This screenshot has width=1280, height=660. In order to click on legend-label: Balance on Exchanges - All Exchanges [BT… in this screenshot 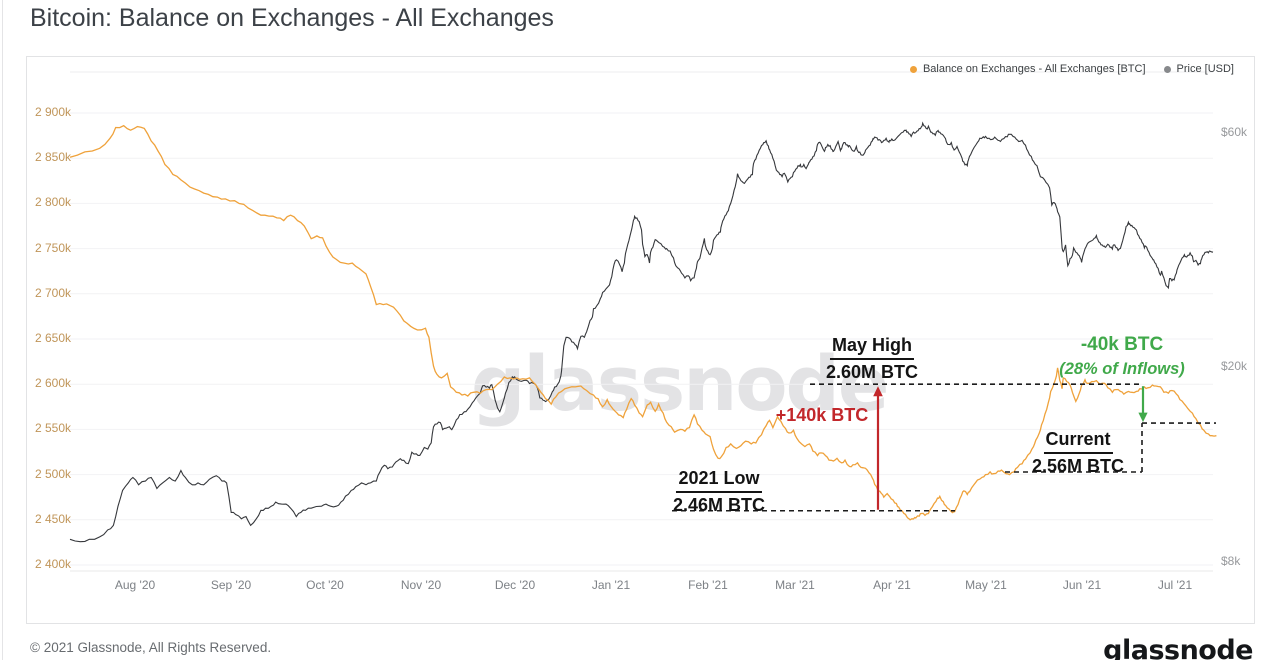, I will do `click(1034, 69)`.